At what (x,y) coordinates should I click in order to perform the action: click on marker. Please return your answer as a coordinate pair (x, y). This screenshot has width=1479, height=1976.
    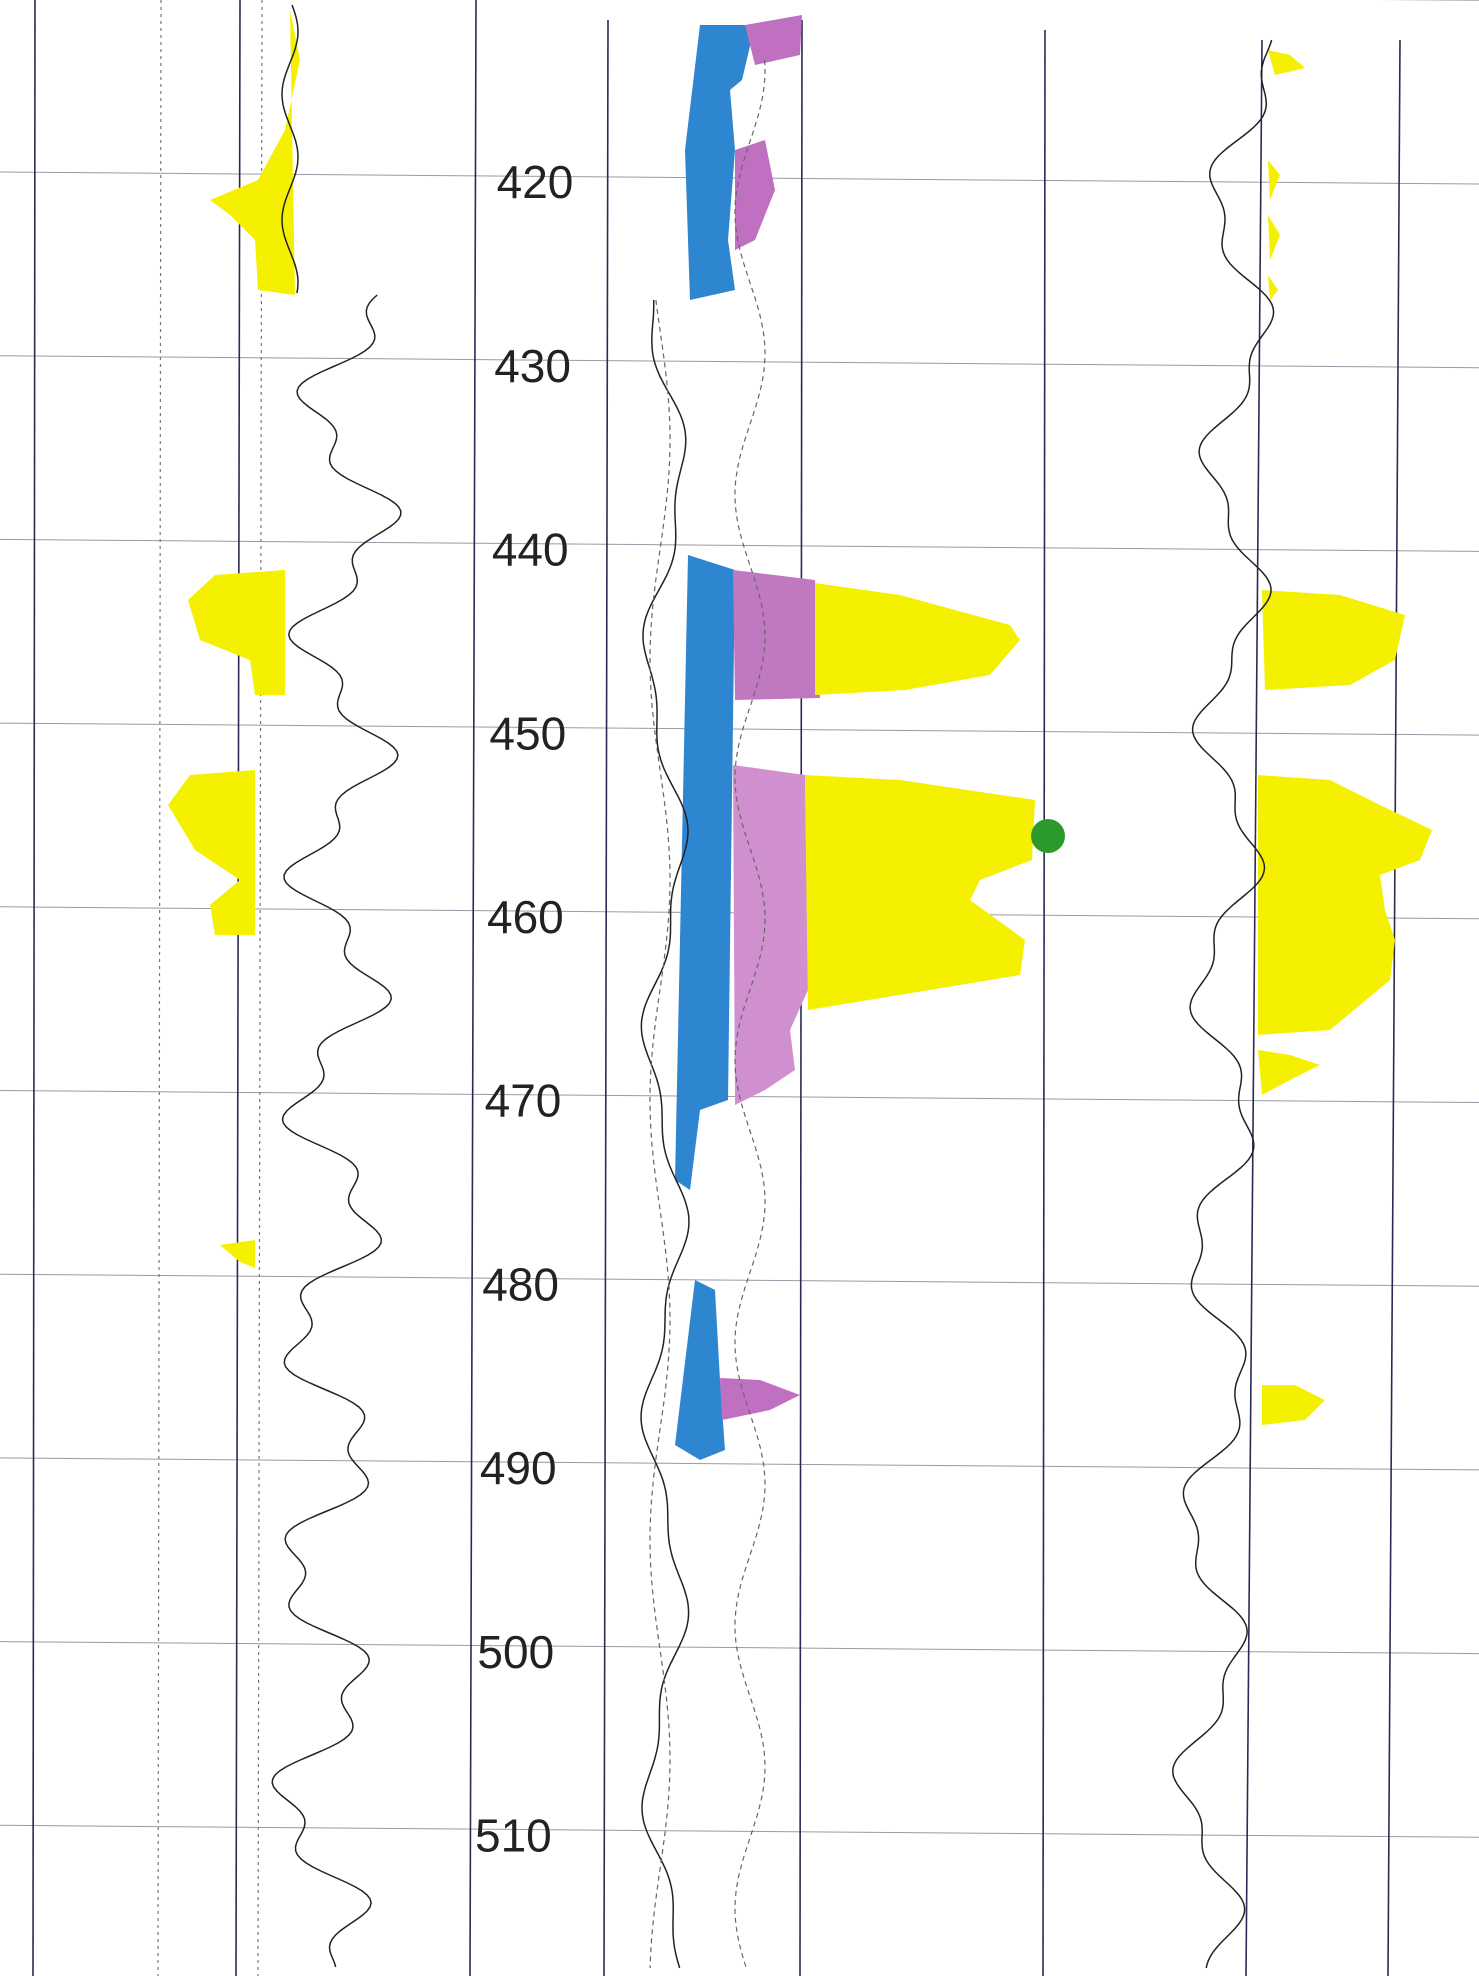
    Looking at the image, I should click on (1048, 836).